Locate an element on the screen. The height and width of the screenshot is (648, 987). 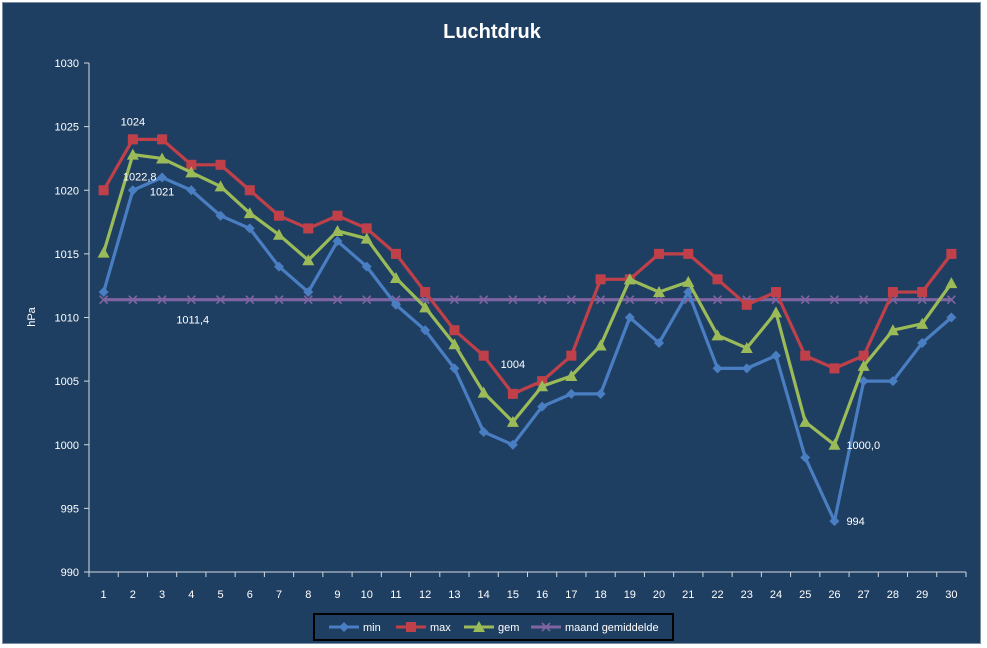
x-tick-label: 15 is located at coordinates (513, 595).